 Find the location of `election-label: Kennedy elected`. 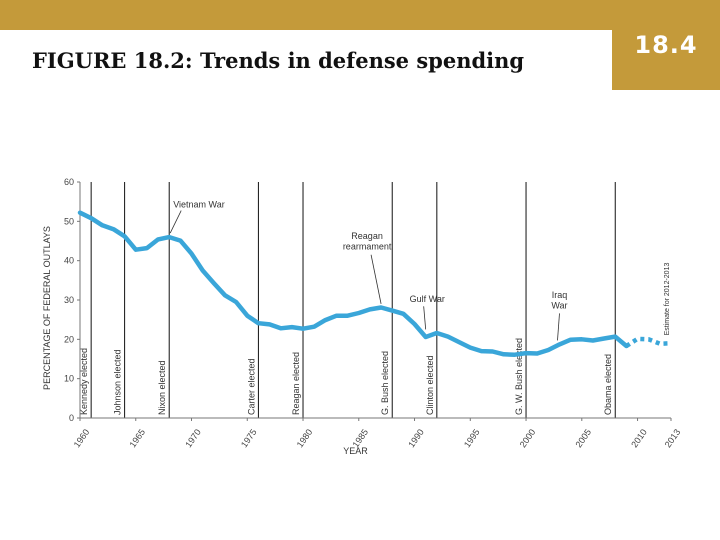

election-label: Kennedy elected is located at coordinates (84, 381).